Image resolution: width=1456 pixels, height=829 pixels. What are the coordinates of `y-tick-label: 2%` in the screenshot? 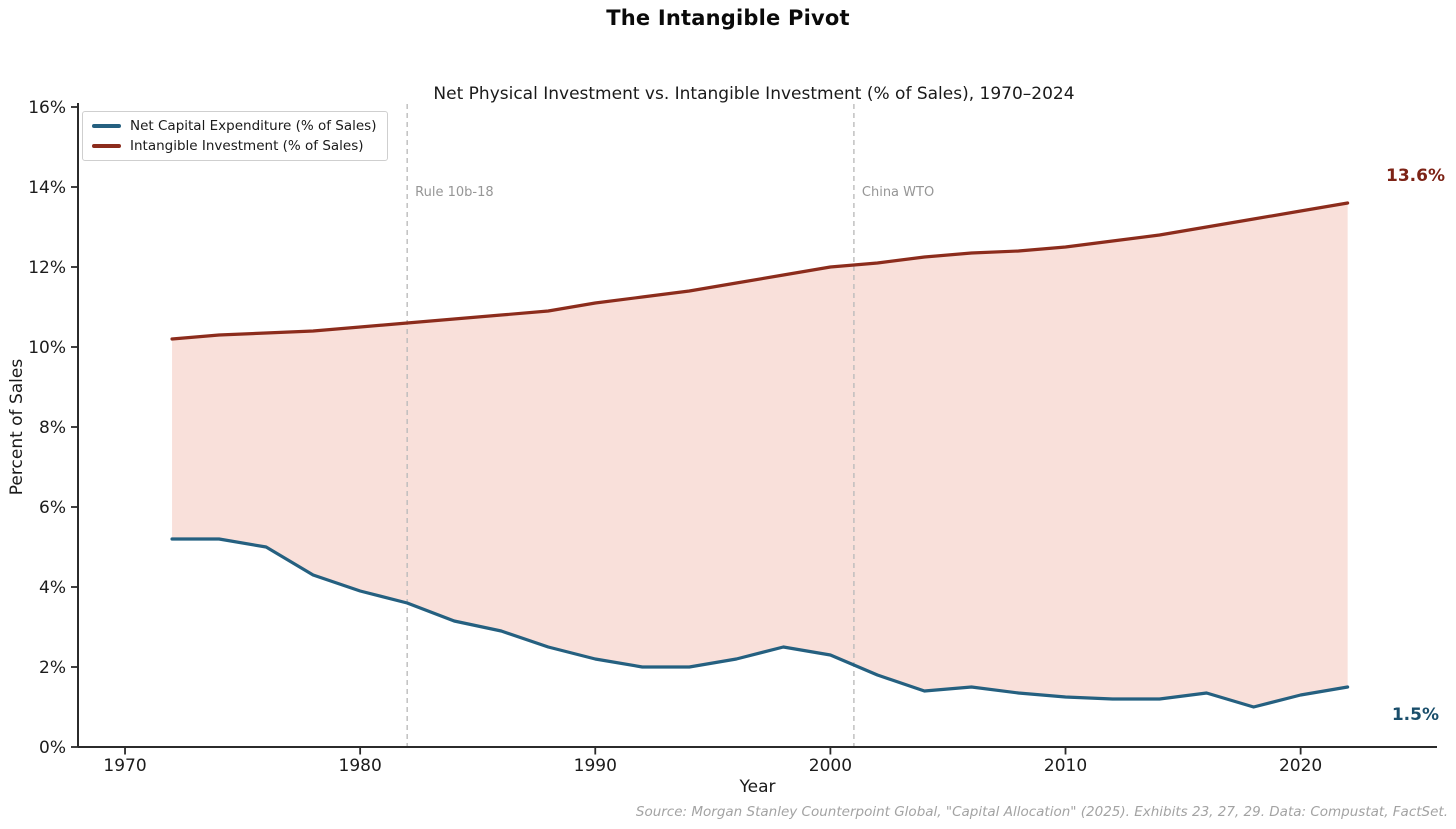 It's located at (52, 668).